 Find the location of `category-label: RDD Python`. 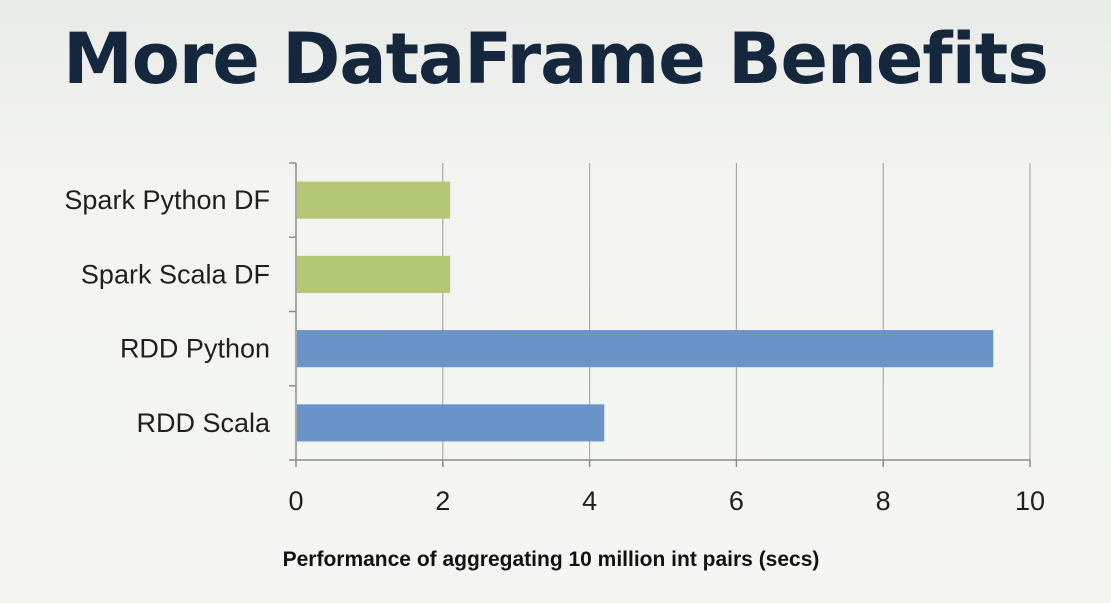

category-label: RDD Python is located at coordinates (195, 349).